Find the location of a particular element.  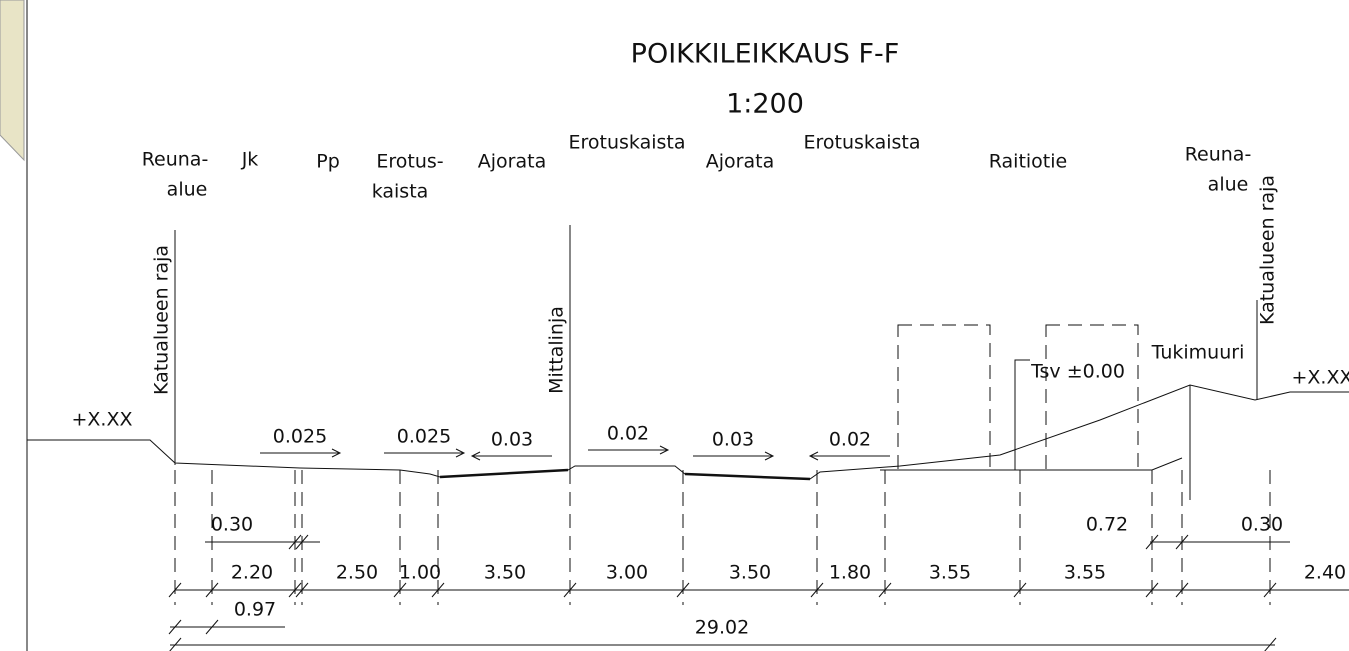

zone-label: kaista is located at coordinates (400, 192).